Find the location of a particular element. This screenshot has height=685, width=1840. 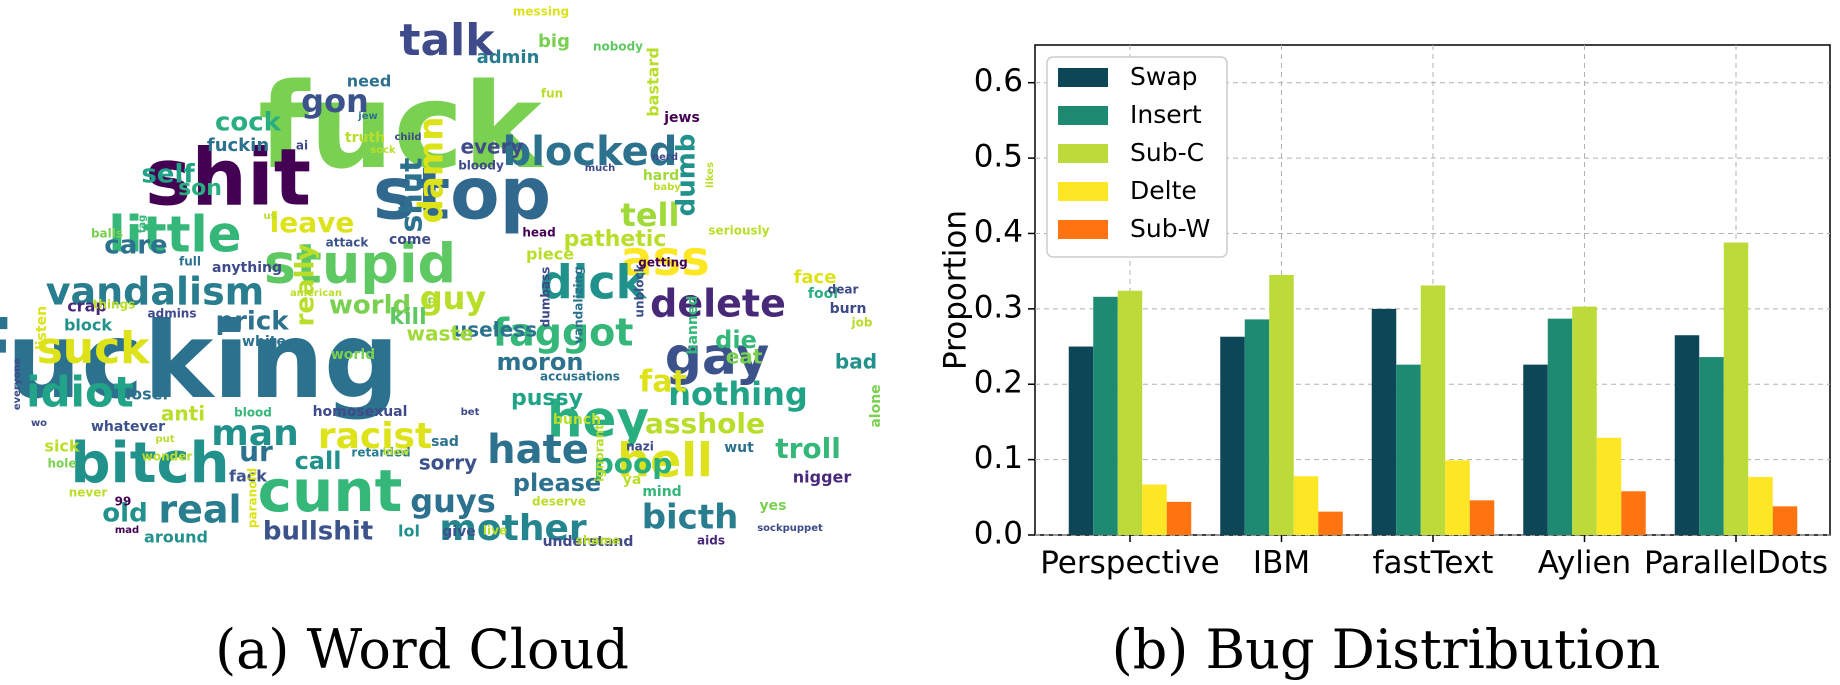

cloud-word: wut is located at coordinates (739, 448).